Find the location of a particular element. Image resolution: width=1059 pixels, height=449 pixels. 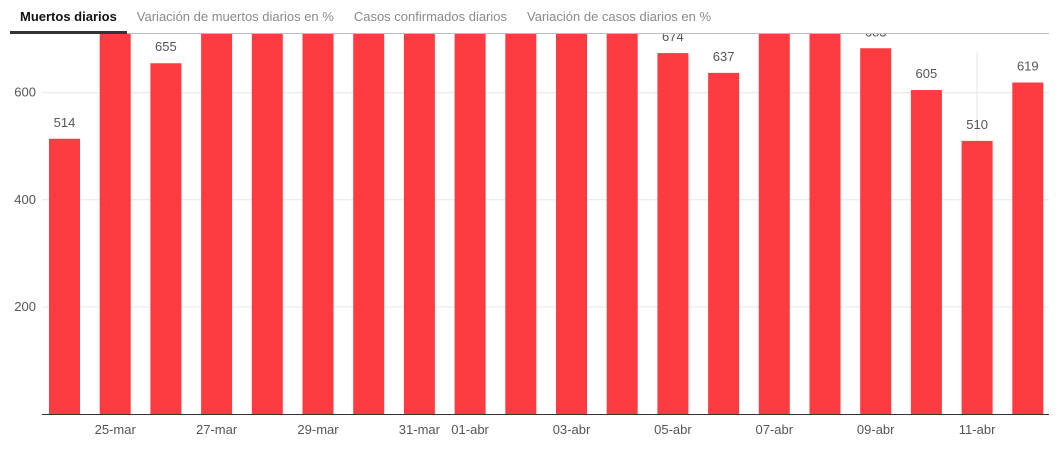

x-tick-label: 31-mar is located at coordinates (420, 429).